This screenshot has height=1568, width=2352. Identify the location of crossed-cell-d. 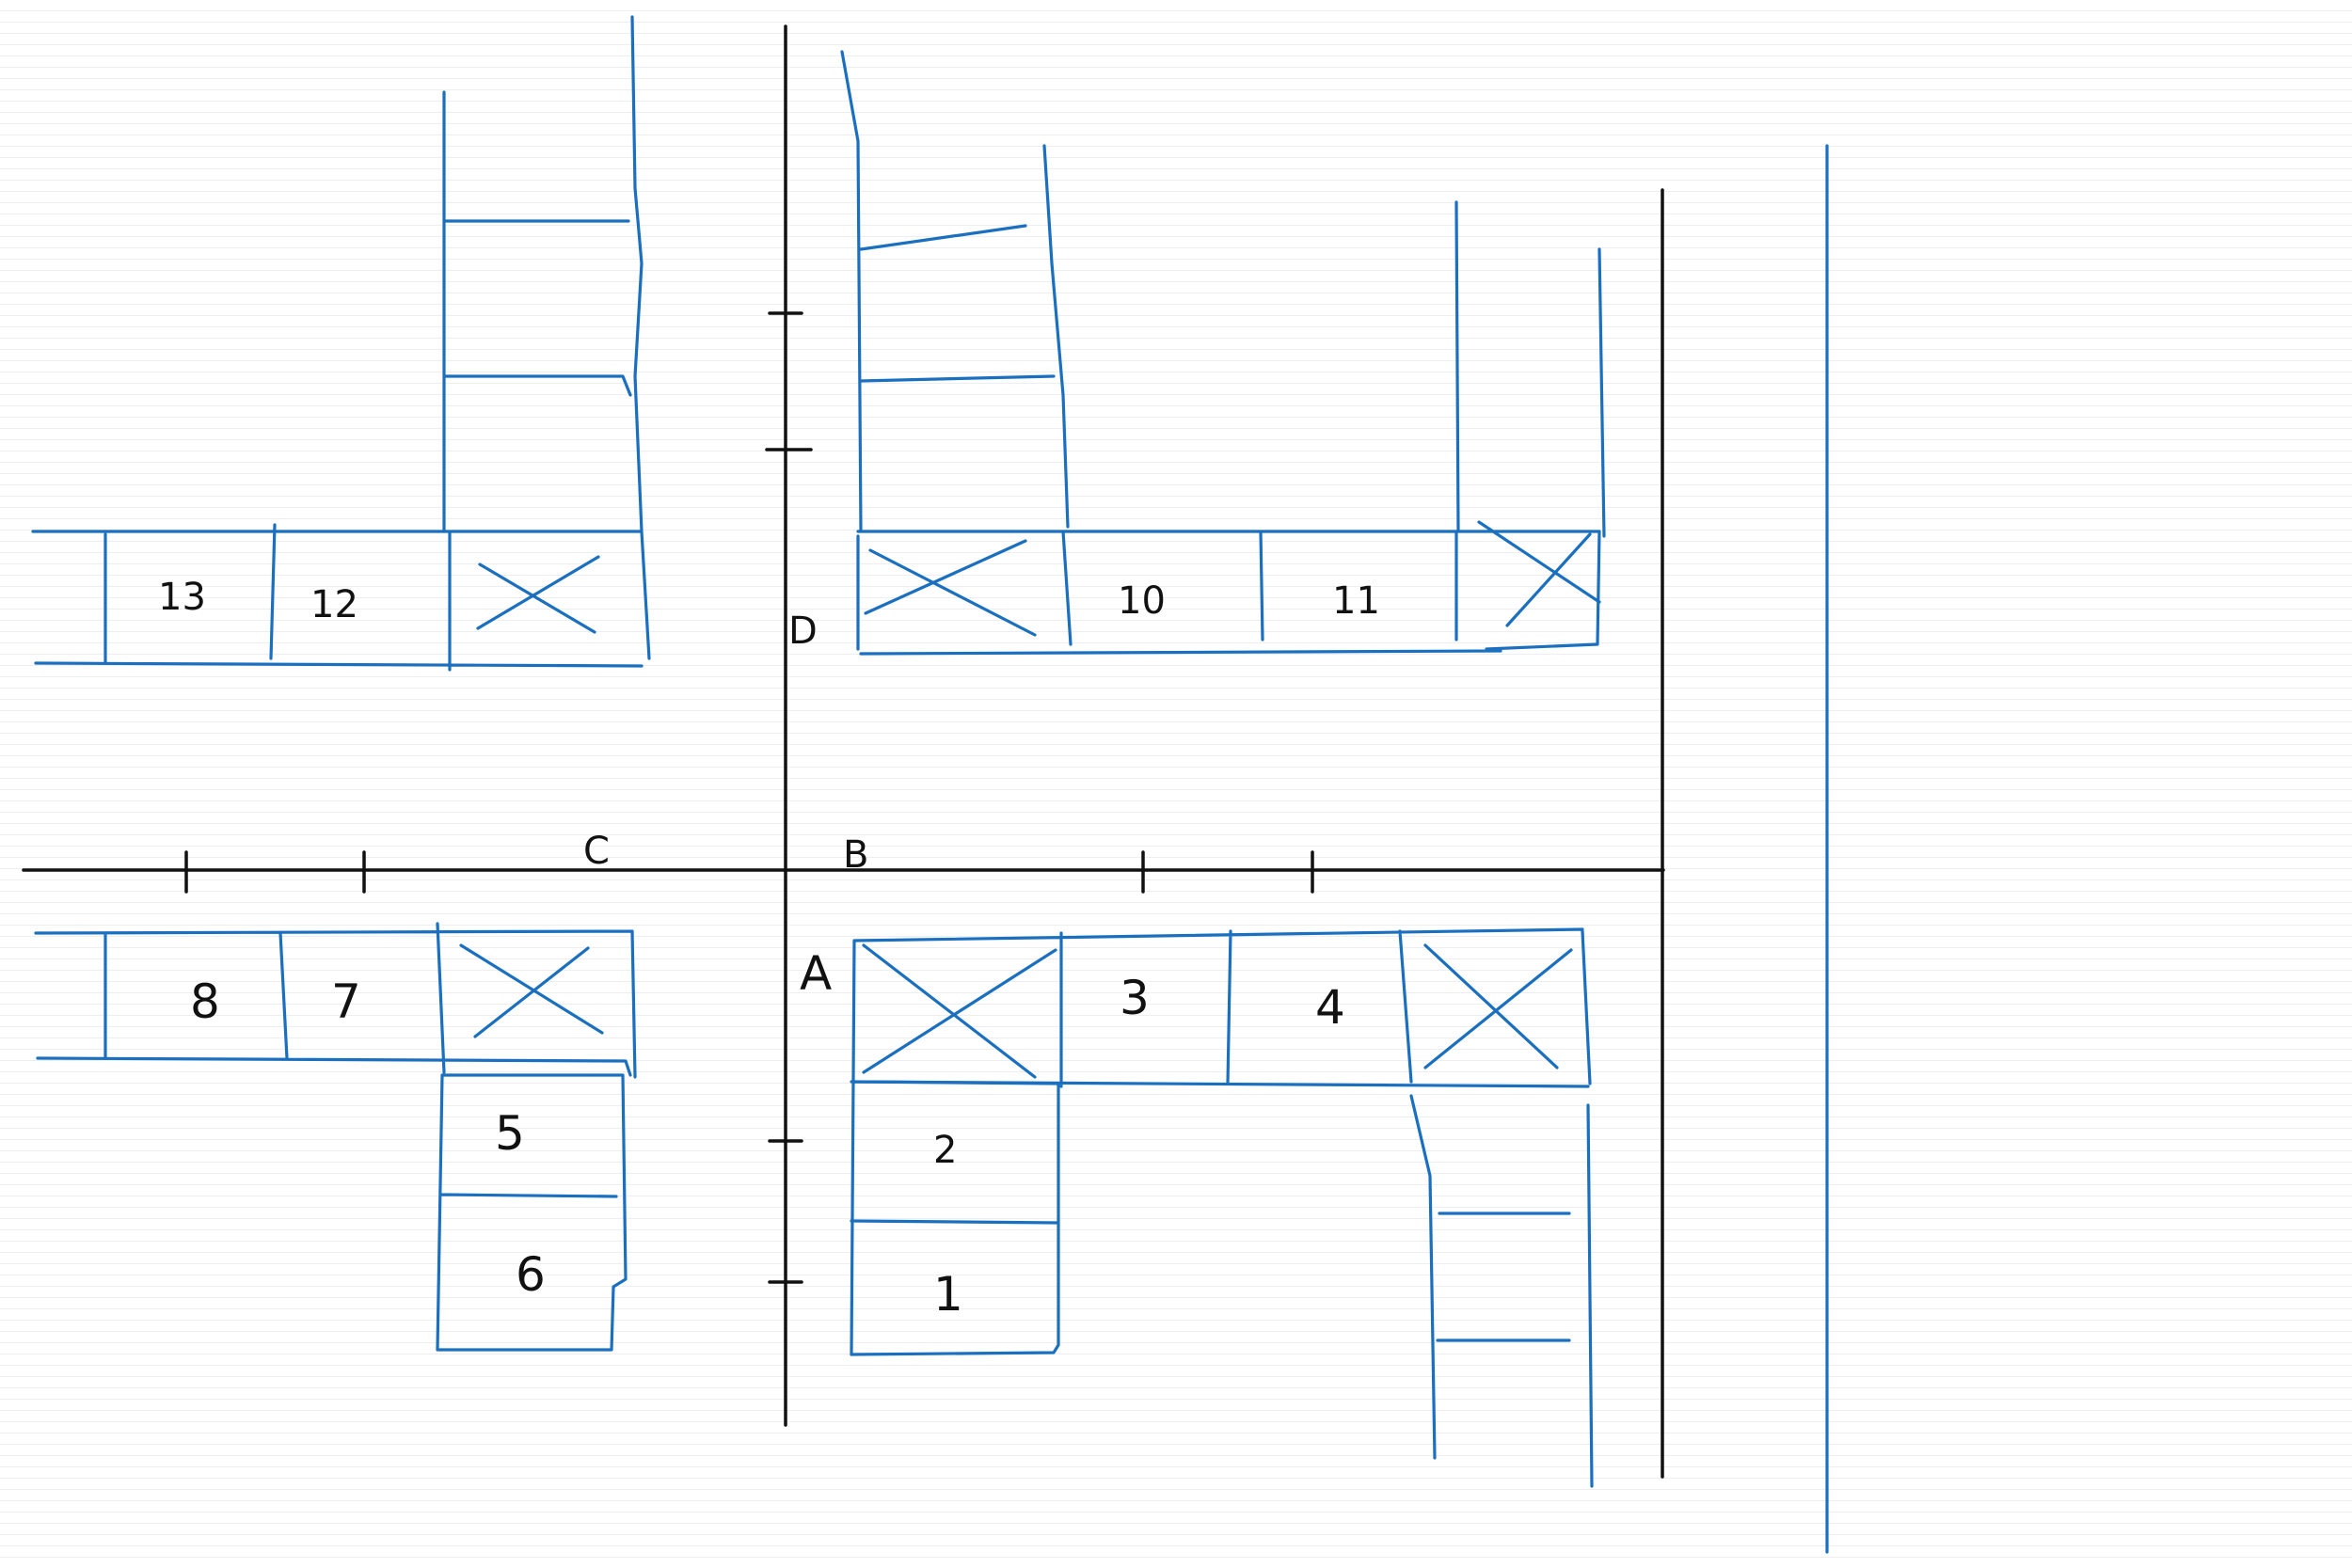
(950, 588).